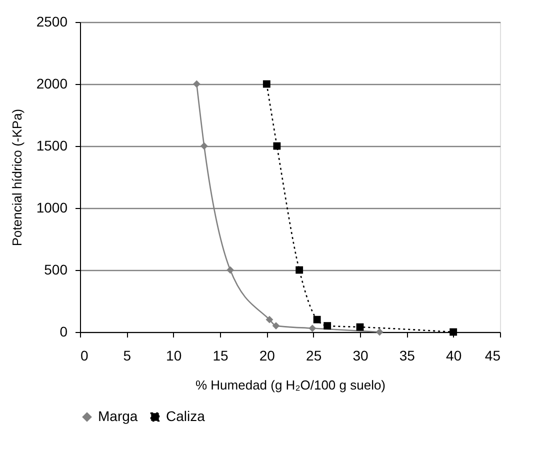  I want to click on x-tick-label: 0, so click(84, 356).